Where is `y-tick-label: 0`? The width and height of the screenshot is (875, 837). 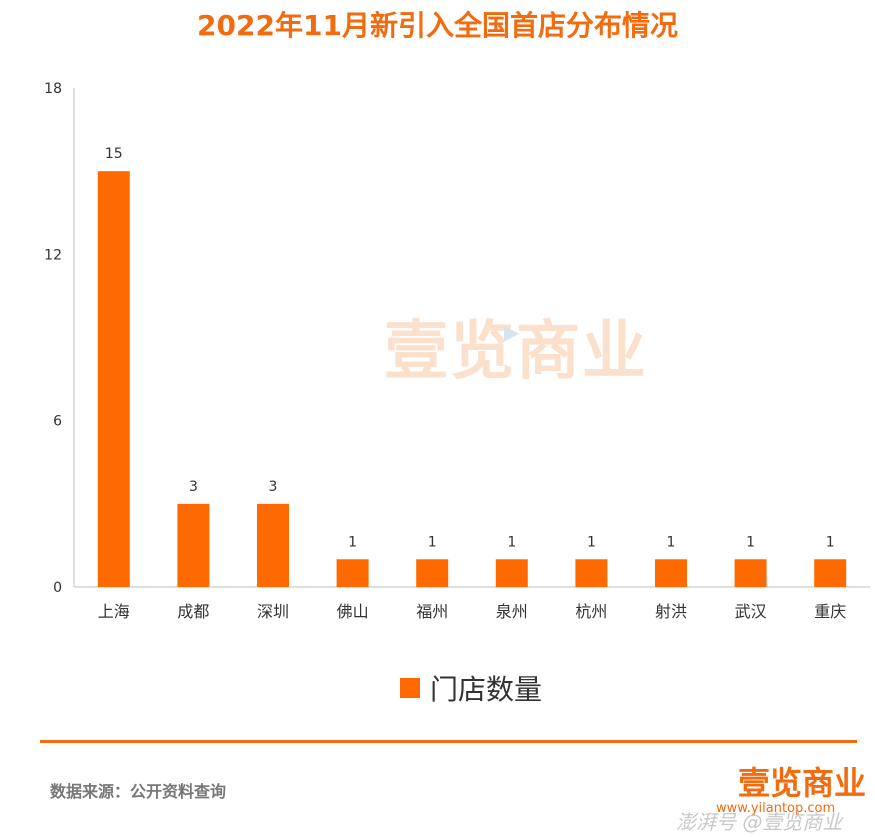
y-tick-label: 0 is located at coordinates (57, 588).